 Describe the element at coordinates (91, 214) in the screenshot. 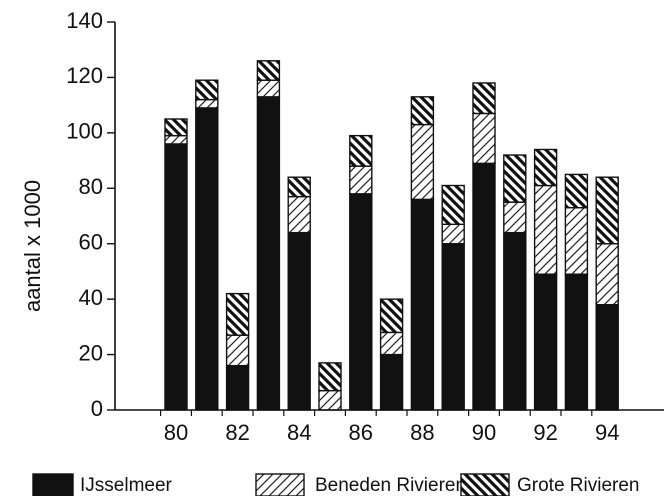

I see `y-axis: 0 20 40 60 80 100 120 140` at that location.